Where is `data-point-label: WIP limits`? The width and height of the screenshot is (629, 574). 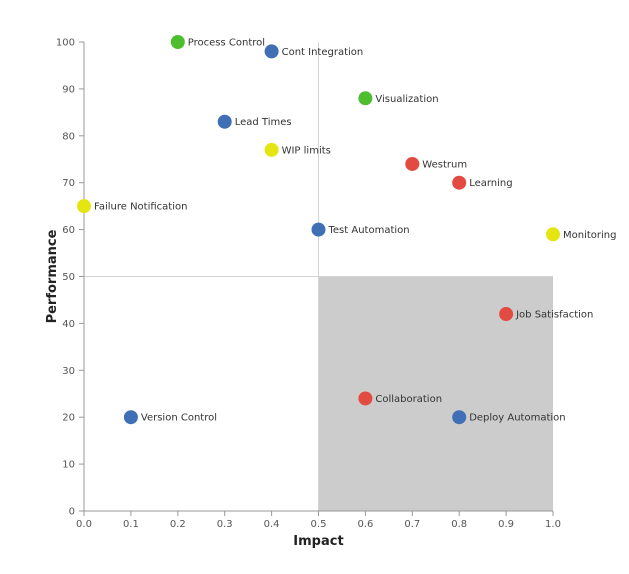
data-point-label: WIP limits is located at coordinates (306, 150).